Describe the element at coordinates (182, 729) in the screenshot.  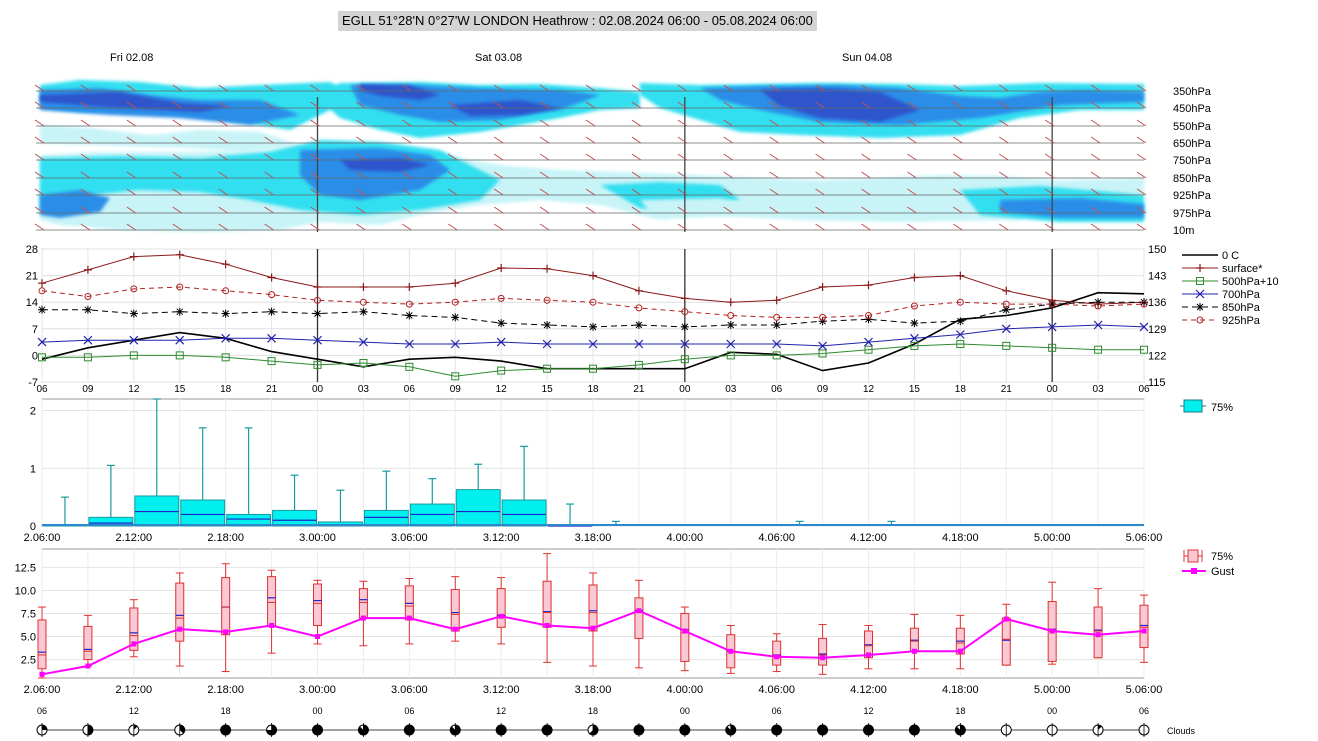
I see `cloud-cover-fill` at that location.